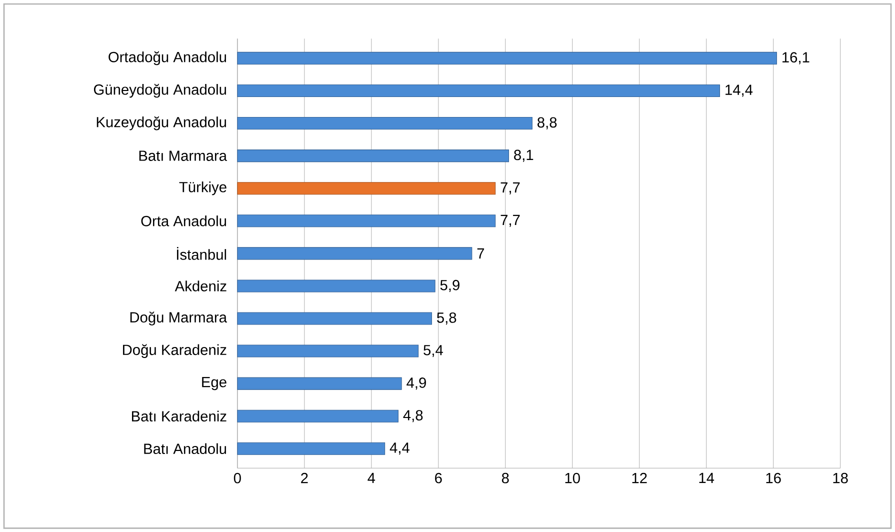  Describe the element at coordinates (450, 286) in the screenshot. I see `data-label: 5,9` at that location.